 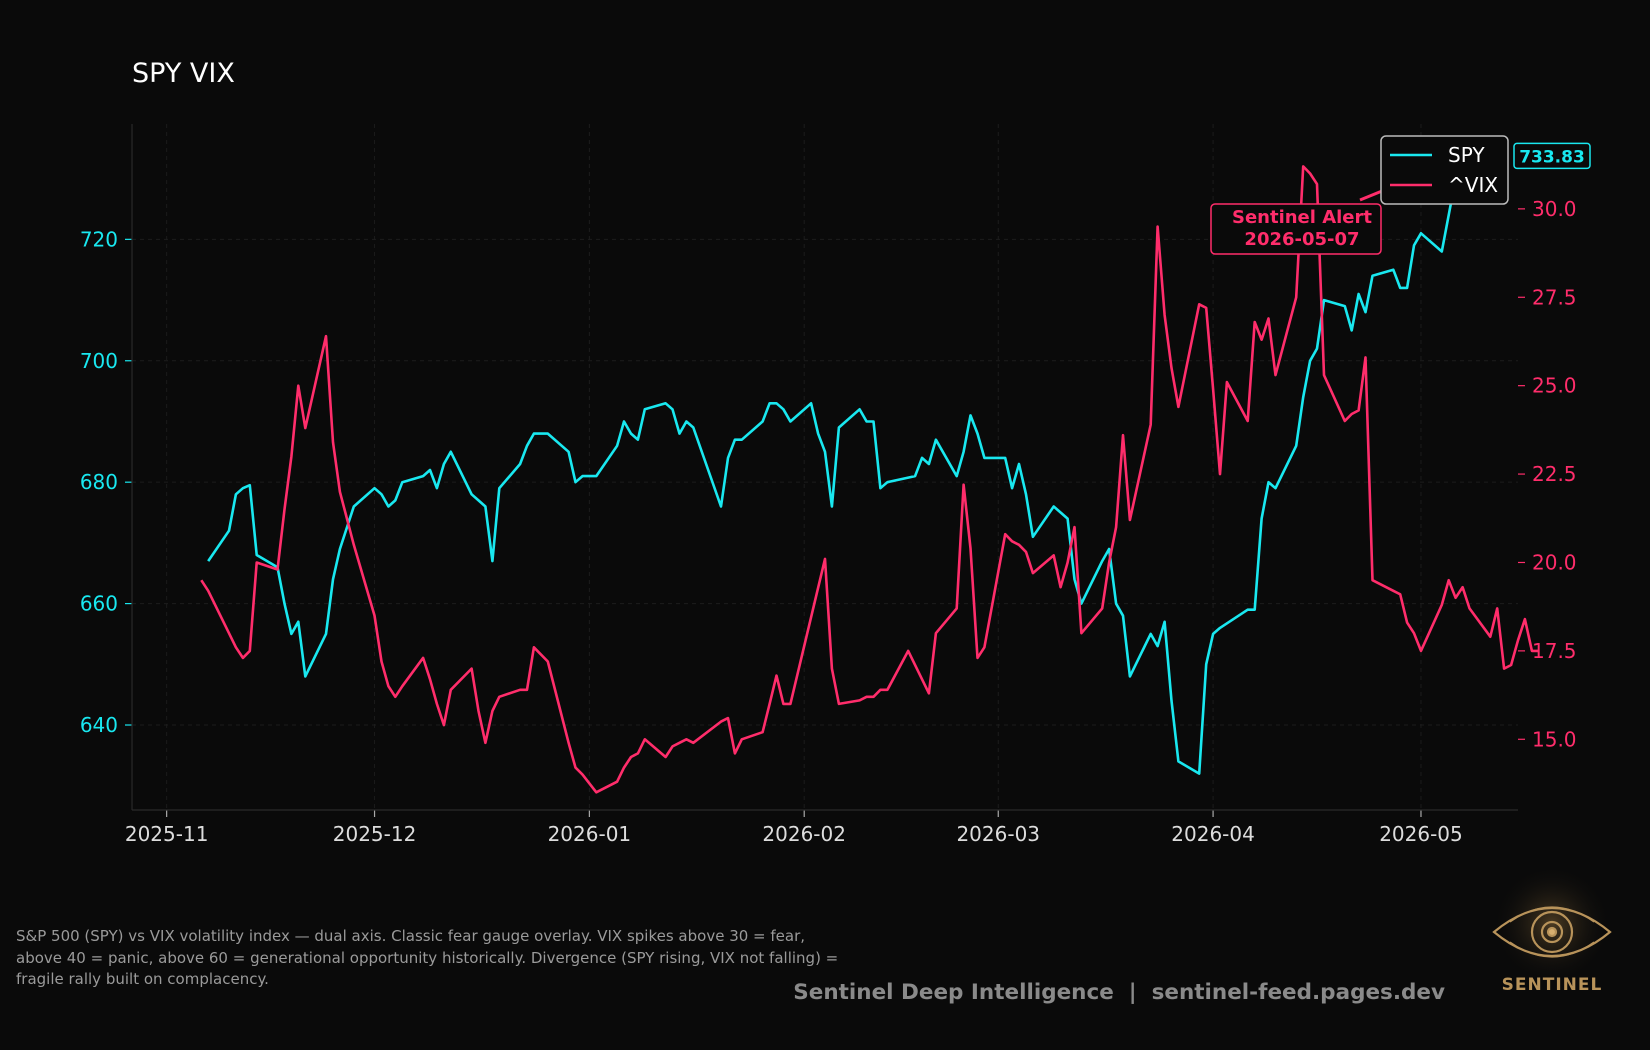 What do you see at coordinates (1213, 834) in the screenshot?
I see `x-tick-label: 2026-04` at bounding box center [1213, 834].